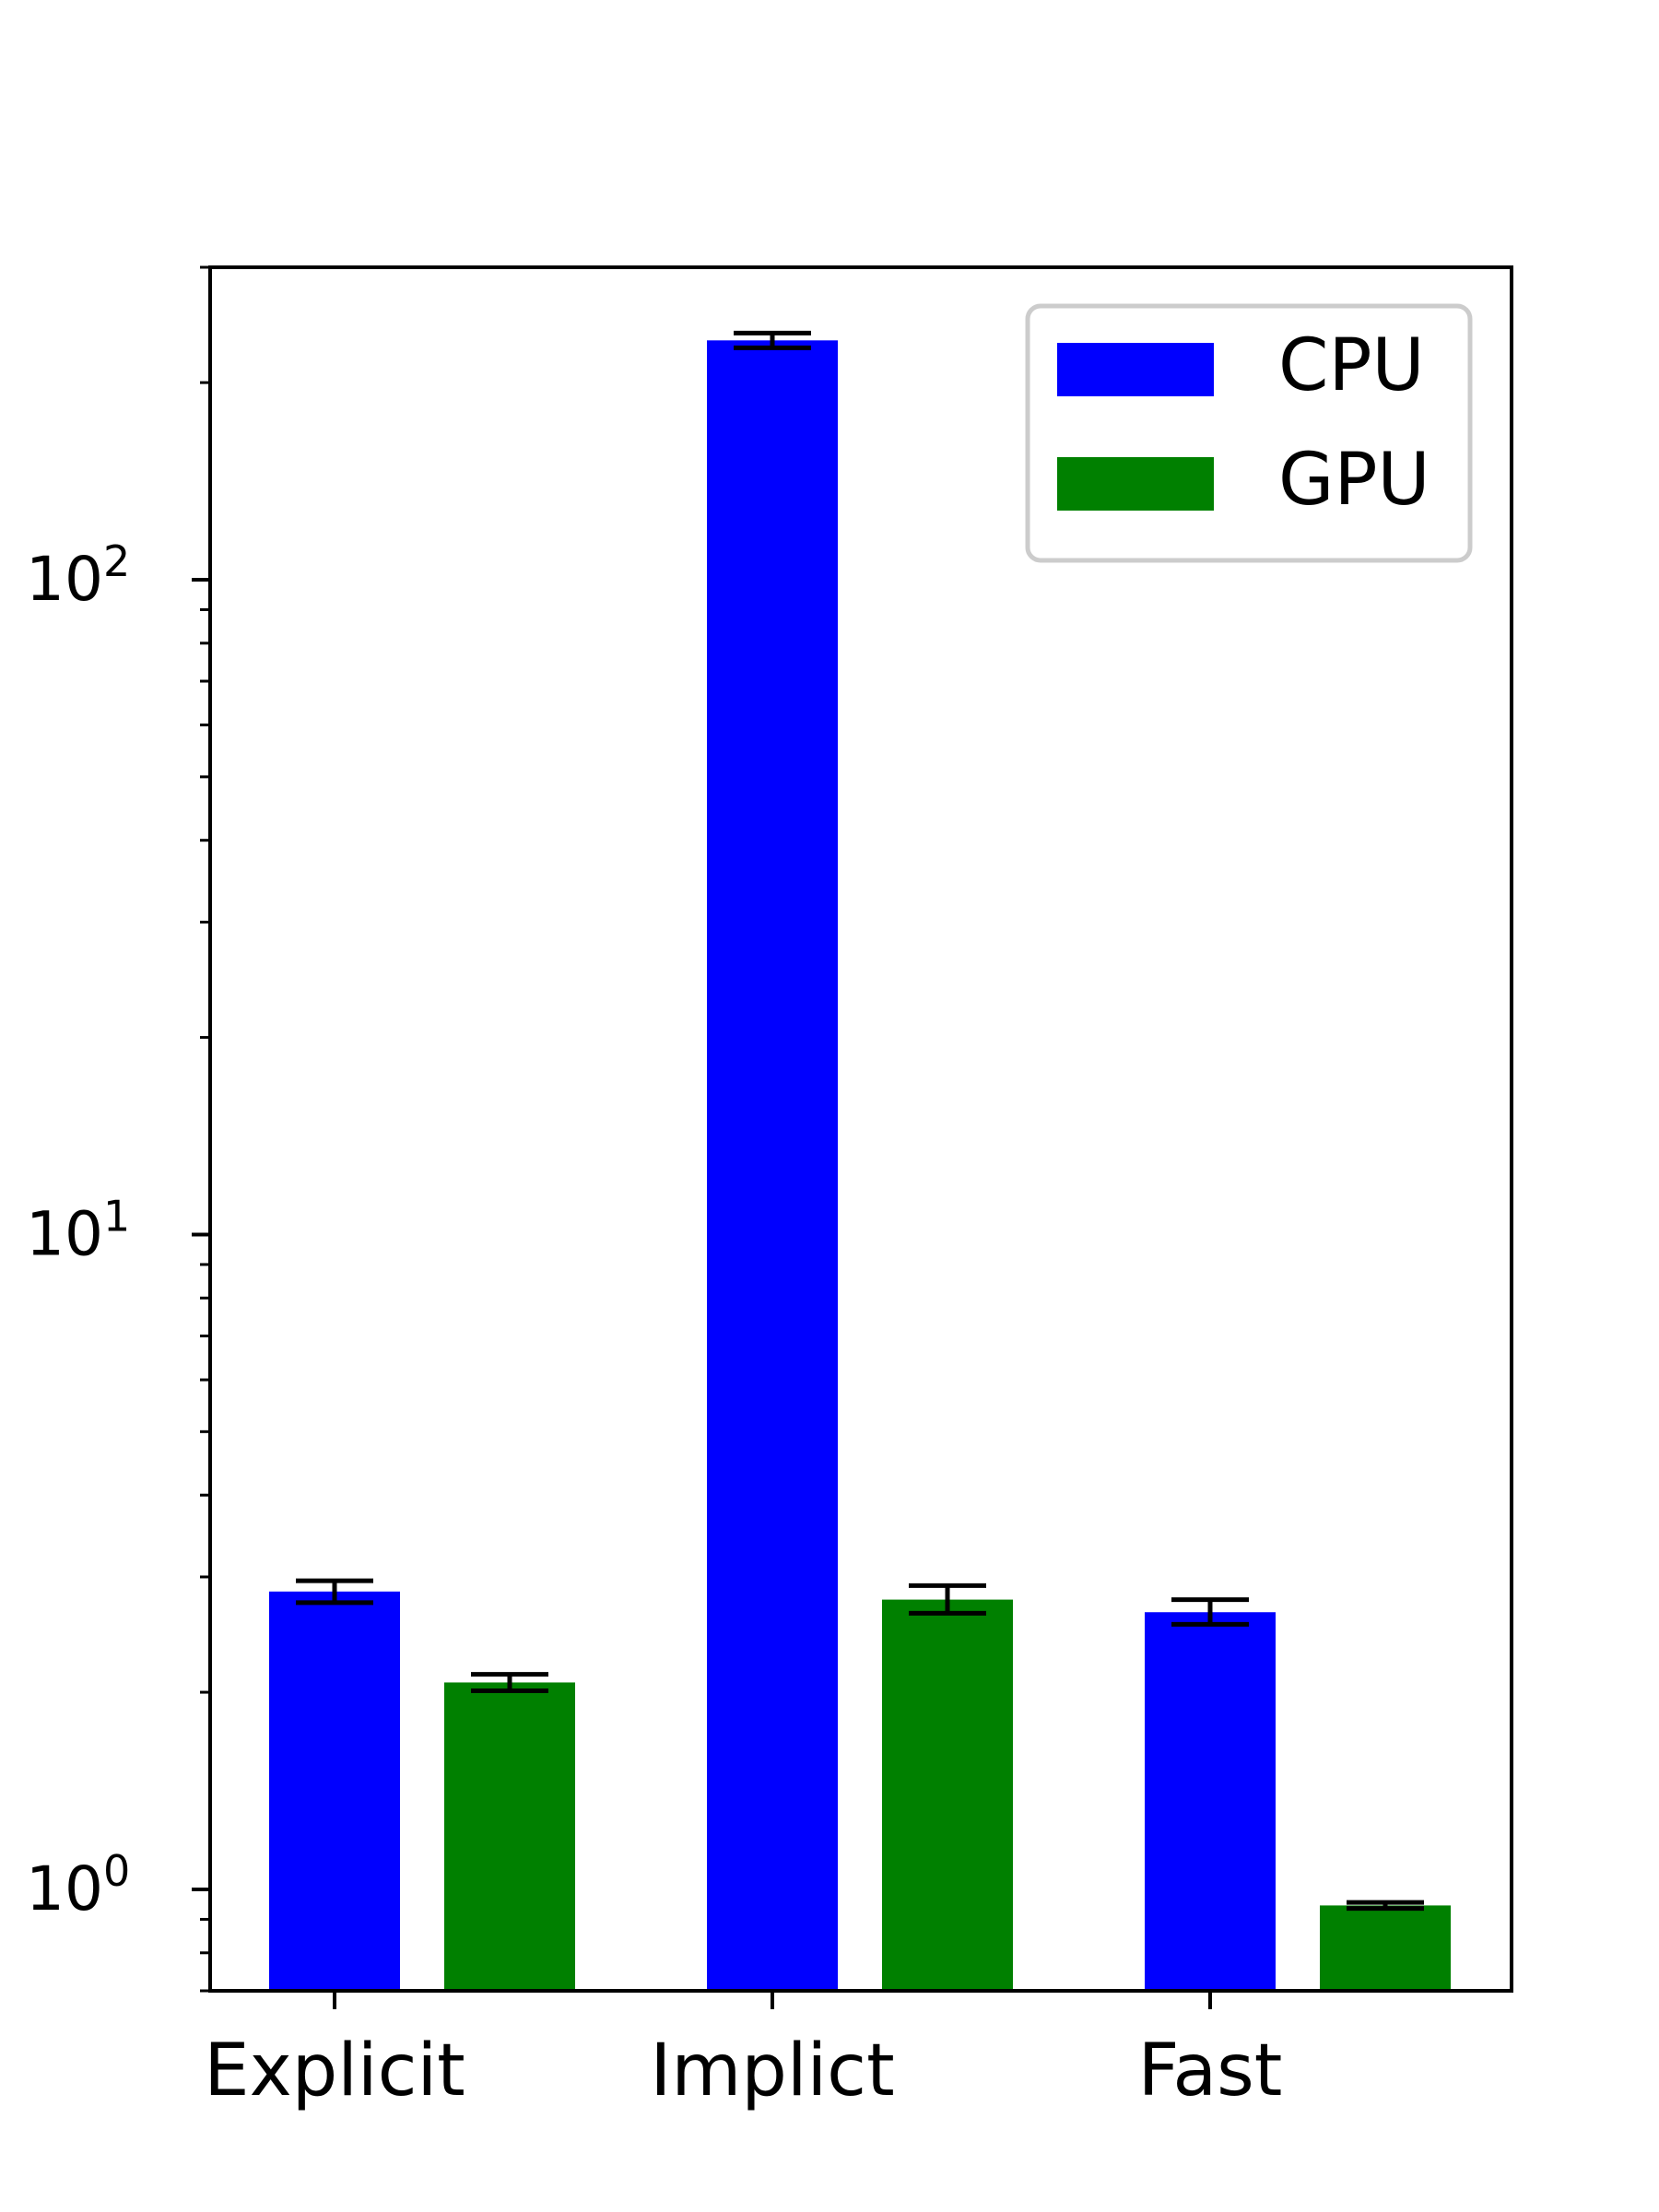  Describe the element at coordinates (78, 1885) in the screenshot. I see `y-tick-label: 100` at that location.